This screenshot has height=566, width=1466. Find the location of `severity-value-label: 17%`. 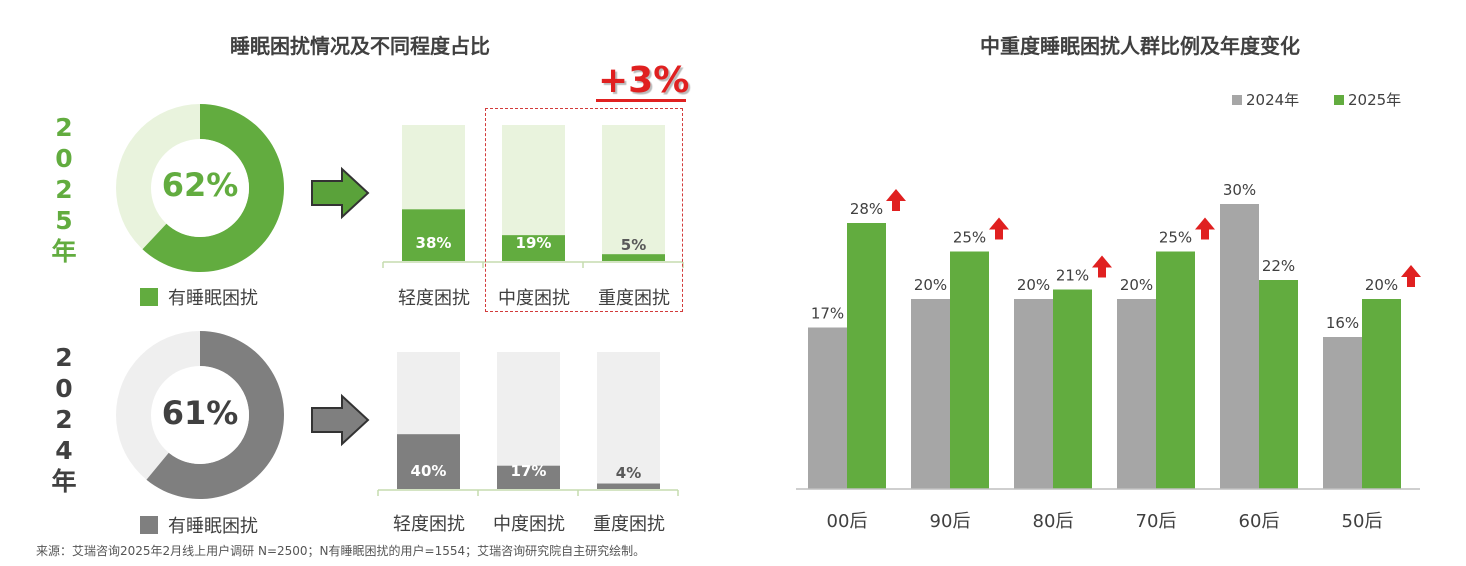

severity-value-label: 17% is located at coordinates (529, 471).